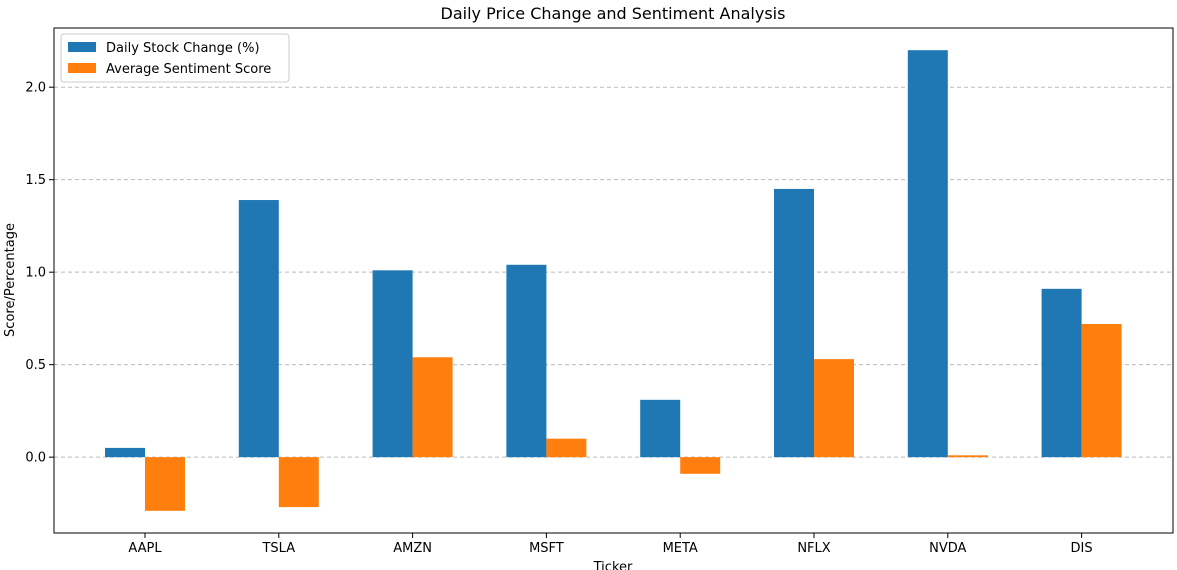  Describe the element at coordinates (35, 88) in the screenshot. I see `y-tick-label: 2.0` at that location.